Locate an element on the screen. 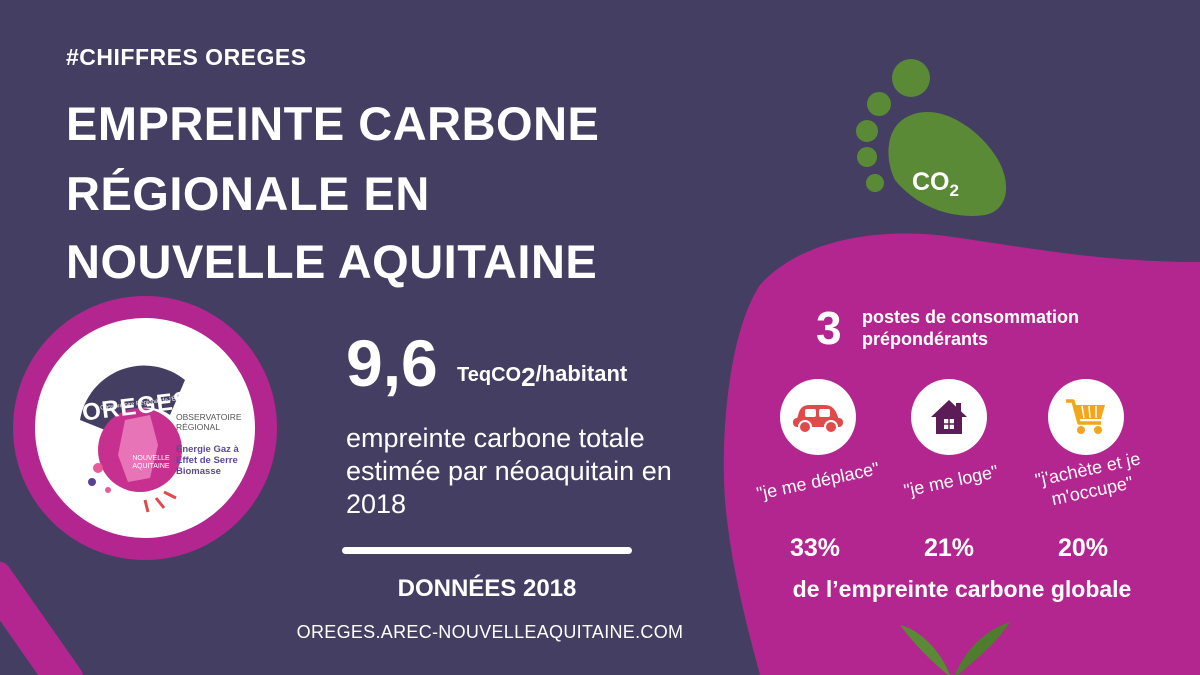 The height and width of the screenshot is (675, 1200). co2-sub: 2 is located at coordinates (954, 190).